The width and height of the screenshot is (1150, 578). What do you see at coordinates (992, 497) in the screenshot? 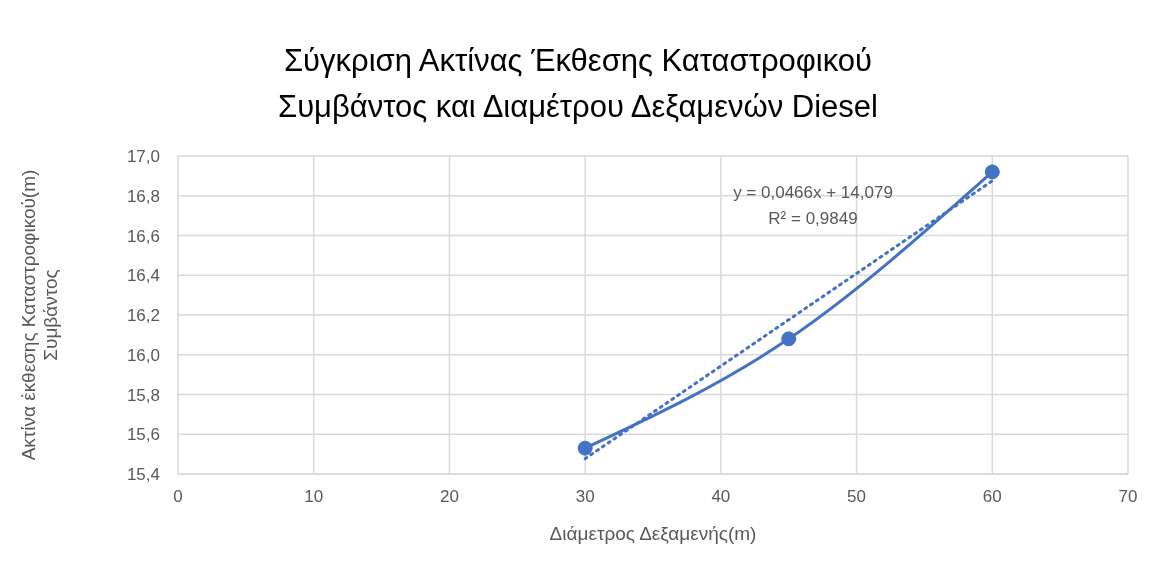
I see `x-tick-label: 60` at bounding box center [992, 497].